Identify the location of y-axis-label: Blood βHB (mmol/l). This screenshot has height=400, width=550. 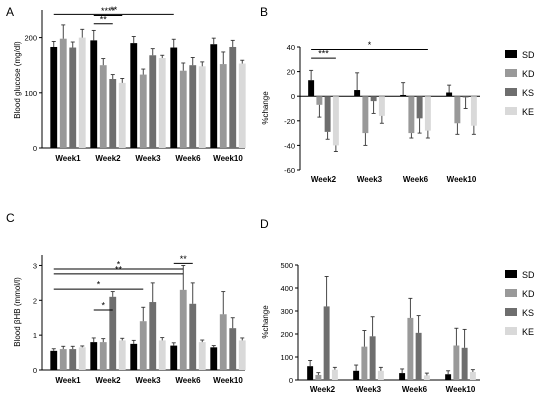
(17, 312).